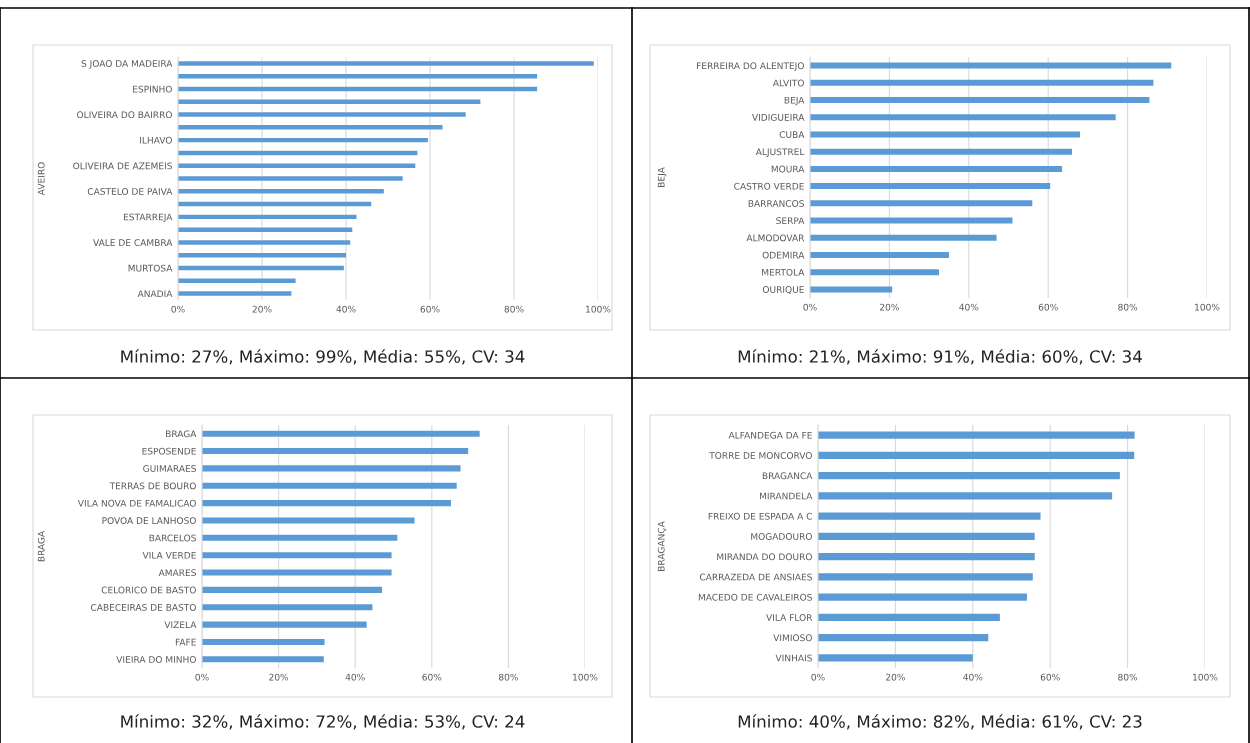  Describe the element at coordinates (940, 722) in the screenshot. I see `text: Mínimo: 40%, Máximo: 82%, Média: 61%, CV: 23` at that location.